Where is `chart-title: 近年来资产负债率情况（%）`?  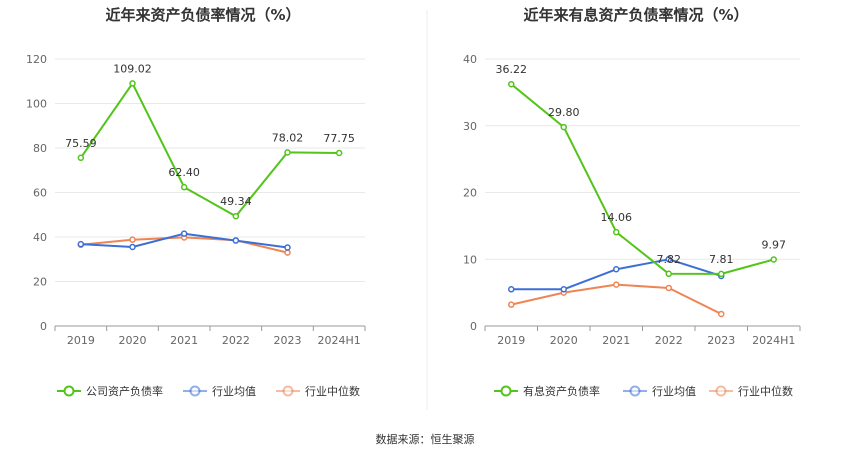 chart-title: 近年来资产负债率情况（%） is located at coordinates (202, 15).